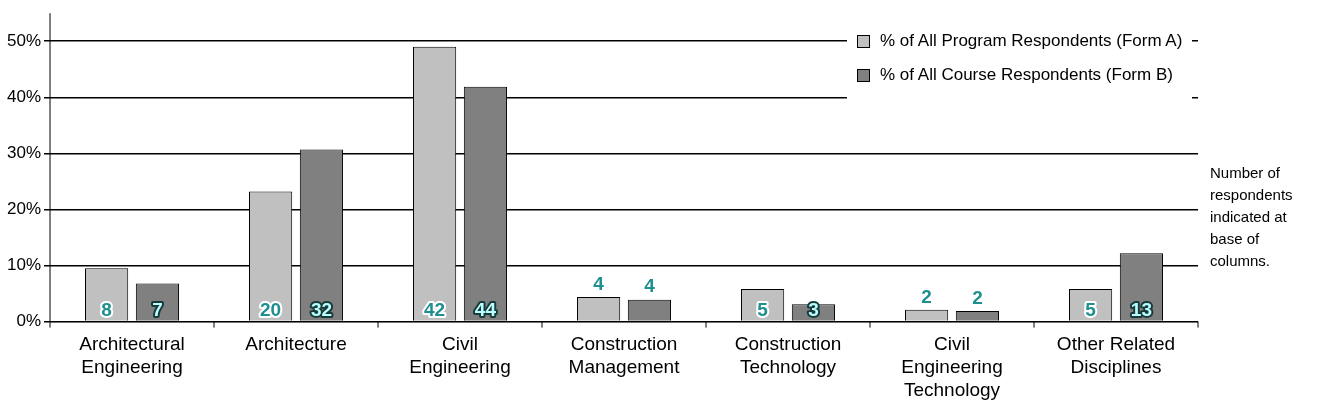  What do you see at coordinates (24, 96) in the screenshot?
I see `y-tick-label: 40%` at bounding box center [24, 96].